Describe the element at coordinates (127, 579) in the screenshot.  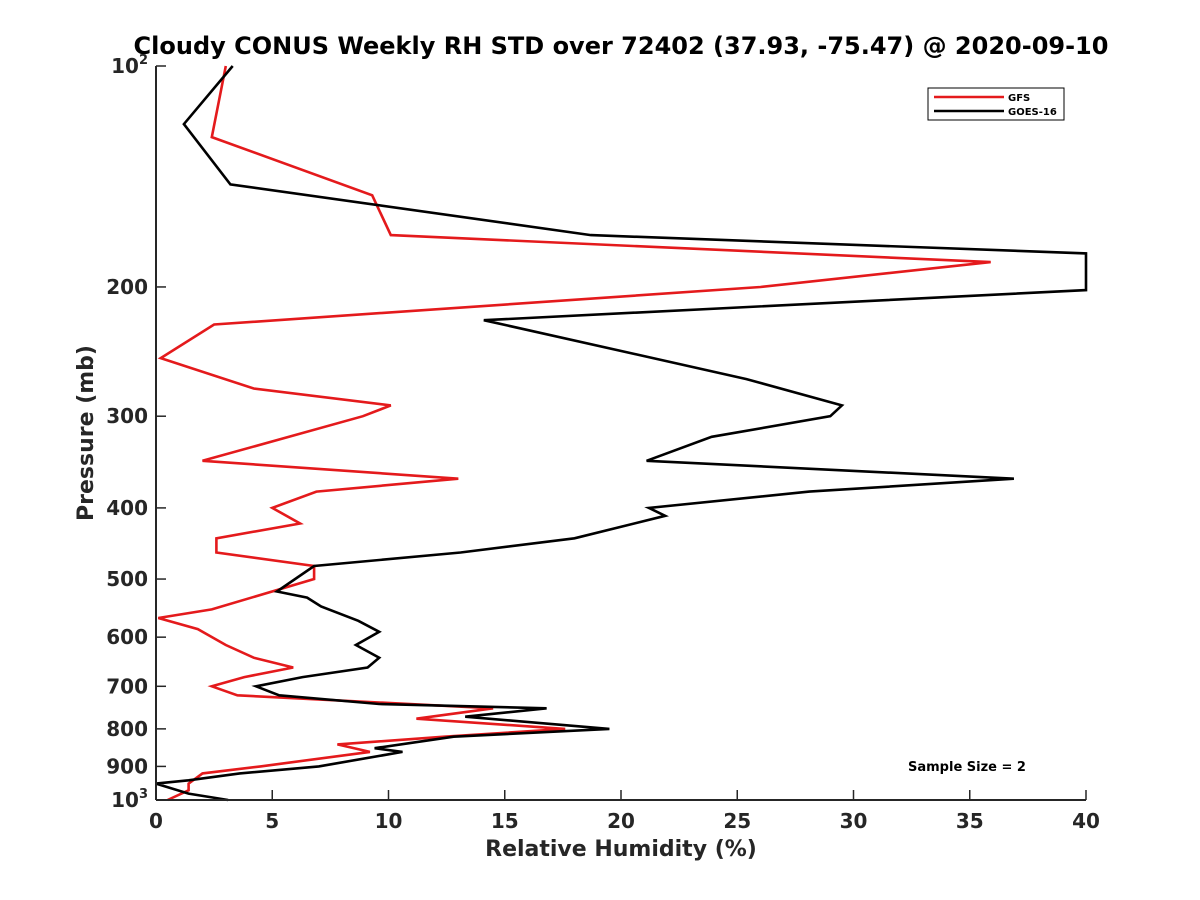
I see `y-tick-label: 500` at that location.